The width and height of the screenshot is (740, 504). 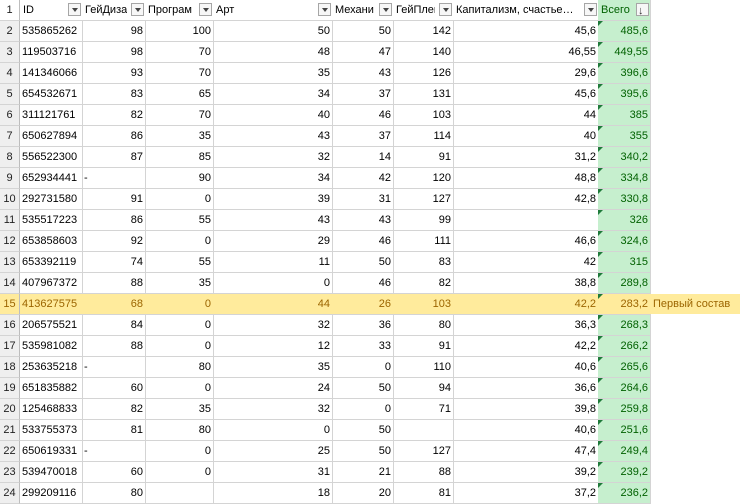 What do you see at coordinates (624, 451) in the screenshot?
I see `cell-total: 249,4` at bounding box center [624, 451].